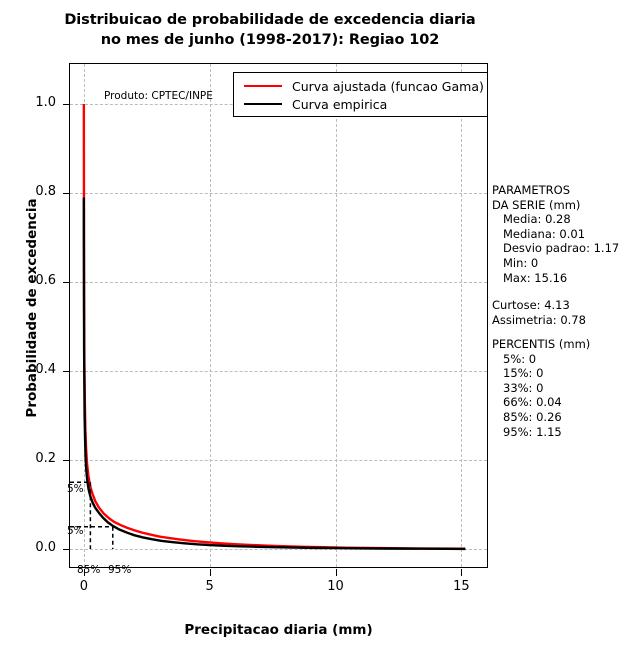 The image size is (640, 660). I want to click on y-axis-title: Probabilidade de excedencia, so click(32, 308).